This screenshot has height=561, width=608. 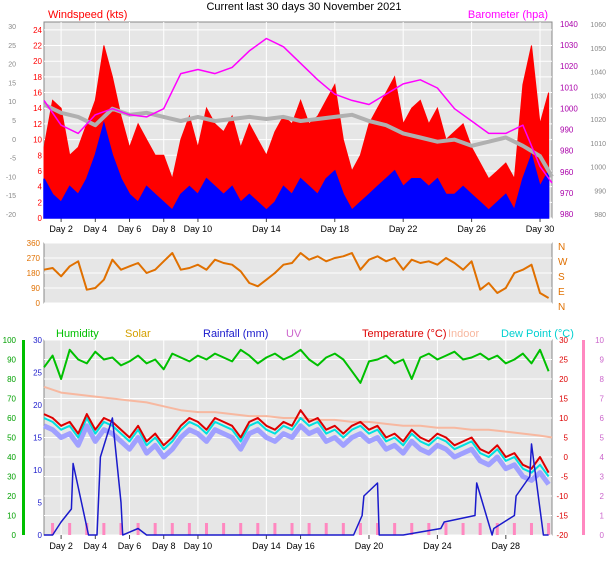 What do you see at coordinates (294, 334) in the screenshot?
I see `uv-label: UV` at bounding box center [294, 334].